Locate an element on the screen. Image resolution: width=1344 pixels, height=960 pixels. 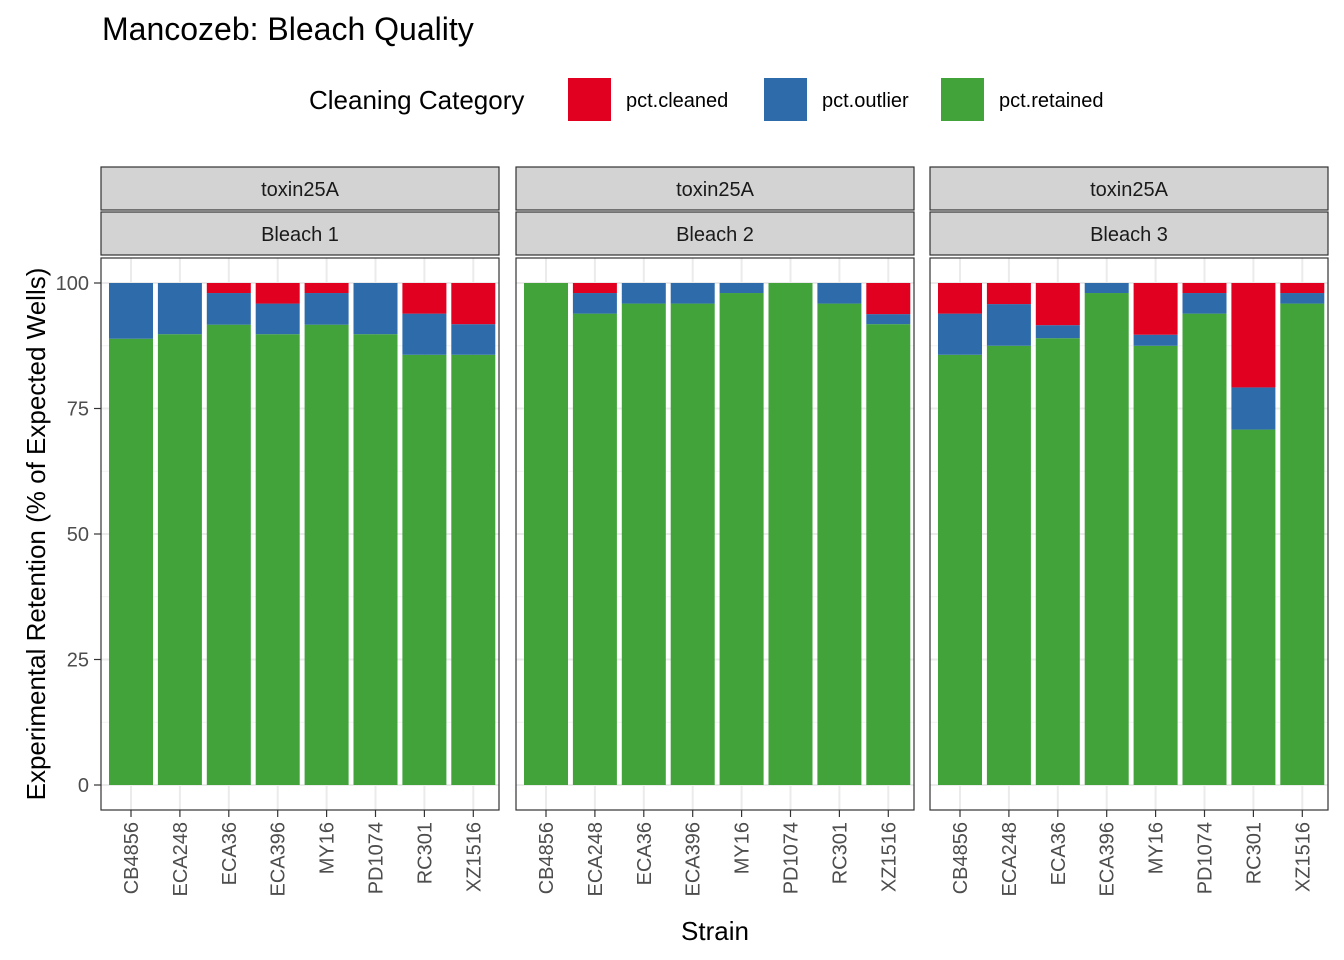
x-axis-title: Strain is located at coordinates (715, 931).